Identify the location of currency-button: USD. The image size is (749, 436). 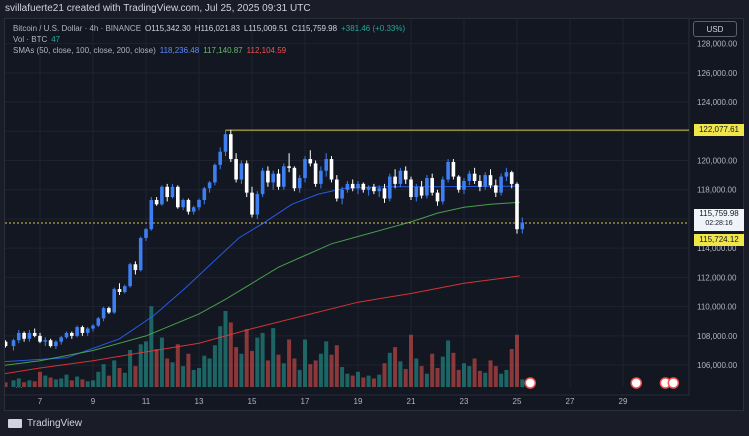
(715, 29).